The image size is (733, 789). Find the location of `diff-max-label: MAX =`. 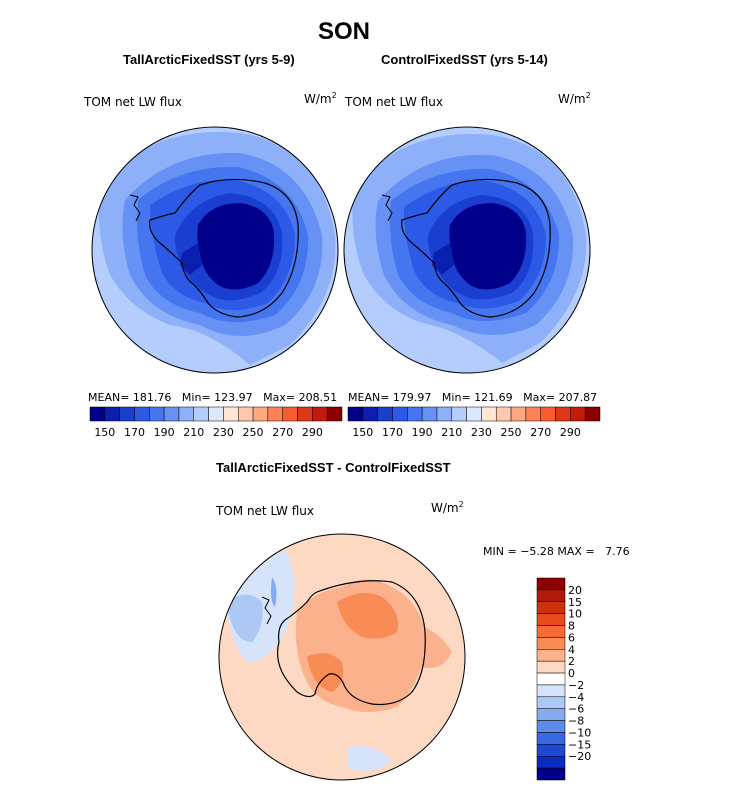

diff-max-label: MAX = is located at coordinates (576, 551).